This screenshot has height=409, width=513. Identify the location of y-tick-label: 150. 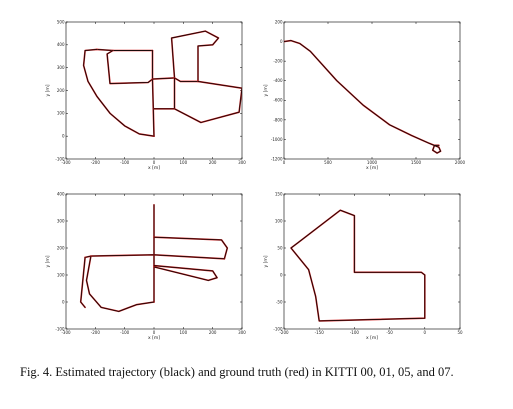
(279, 193).